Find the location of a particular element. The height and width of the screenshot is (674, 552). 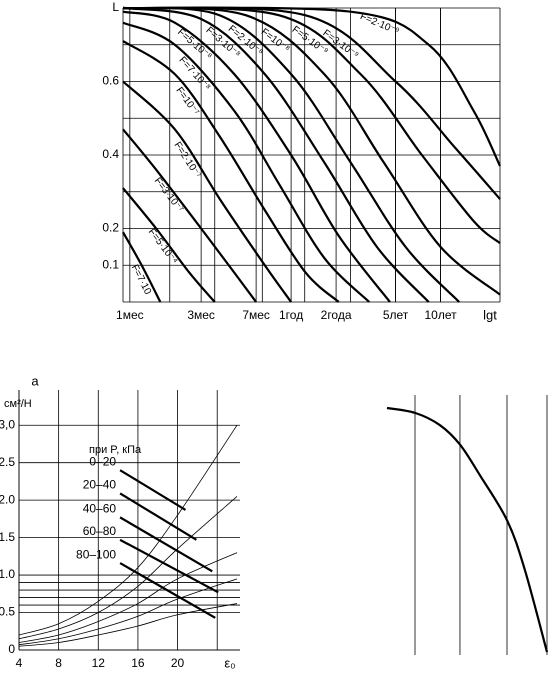

y-tick-label: 3,0 is located at coordinates (7, 424).